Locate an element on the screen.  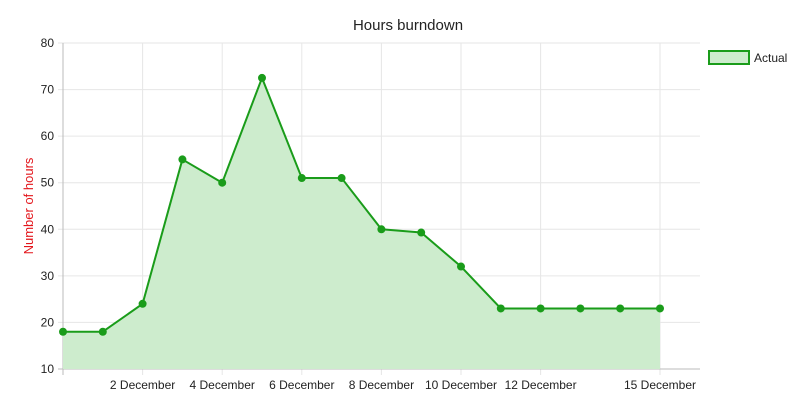
y-tick-label: 10 is located at coordinates (48, 369).